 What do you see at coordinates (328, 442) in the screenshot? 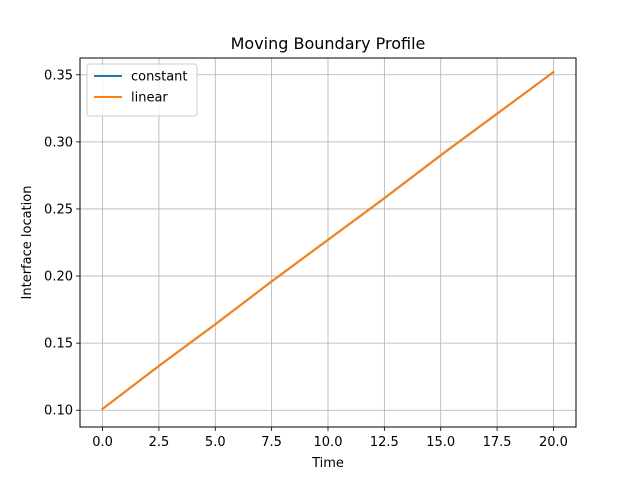
I see `x-tick-label: 10.0` at bounding box center [328, 442].